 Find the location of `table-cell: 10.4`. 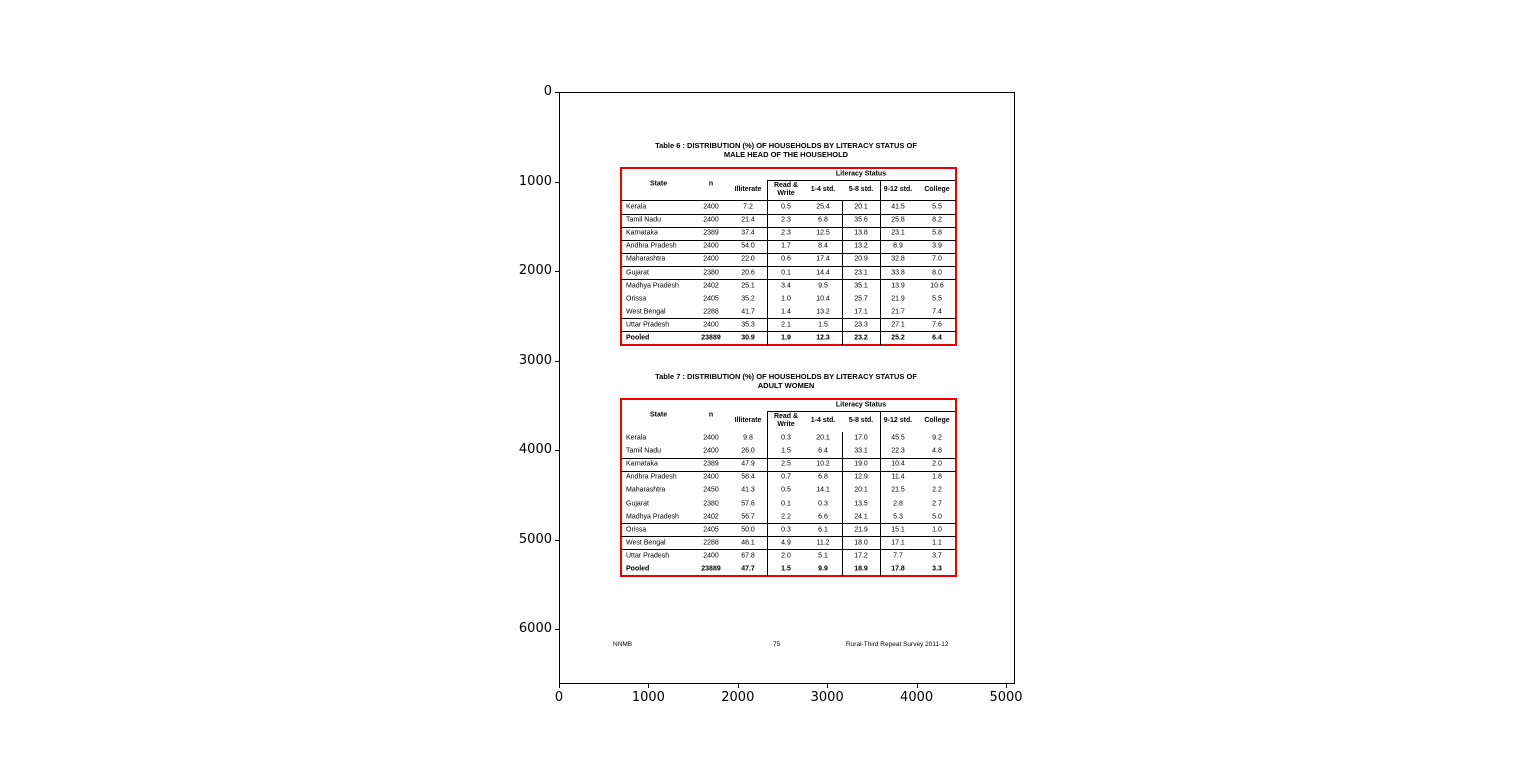

table-cell: 10.4 is located at coordinates (823, 299).